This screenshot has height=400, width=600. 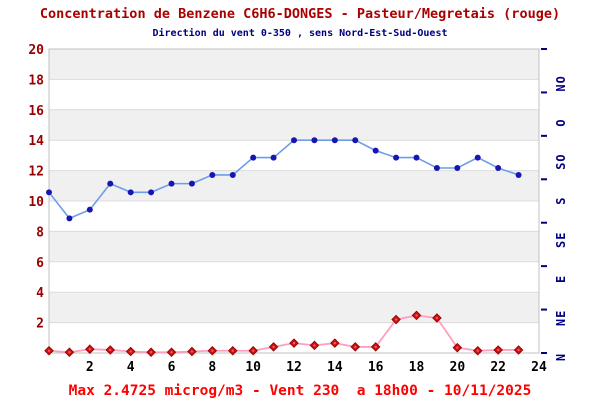 What do you see at coordinates (36, 111) in the screenshot?
I see `y-axis-label: 16` at bounding box center [36, 111].